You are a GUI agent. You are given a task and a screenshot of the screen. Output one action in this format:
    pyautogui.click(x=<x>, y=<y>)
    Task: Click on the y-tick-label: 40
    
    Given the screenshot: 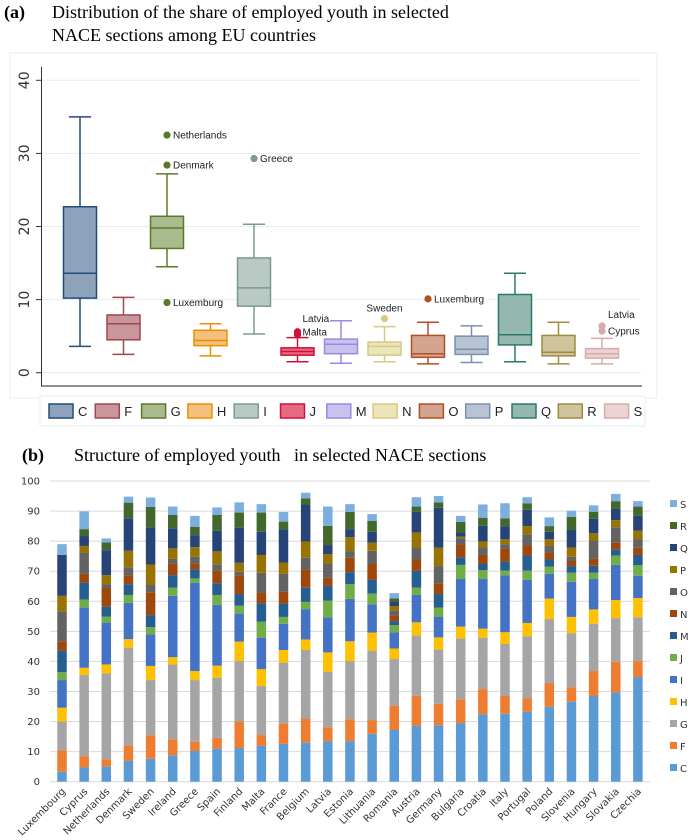 What is the action you would take?
    pyautogui.click(x=33, y=662)
    